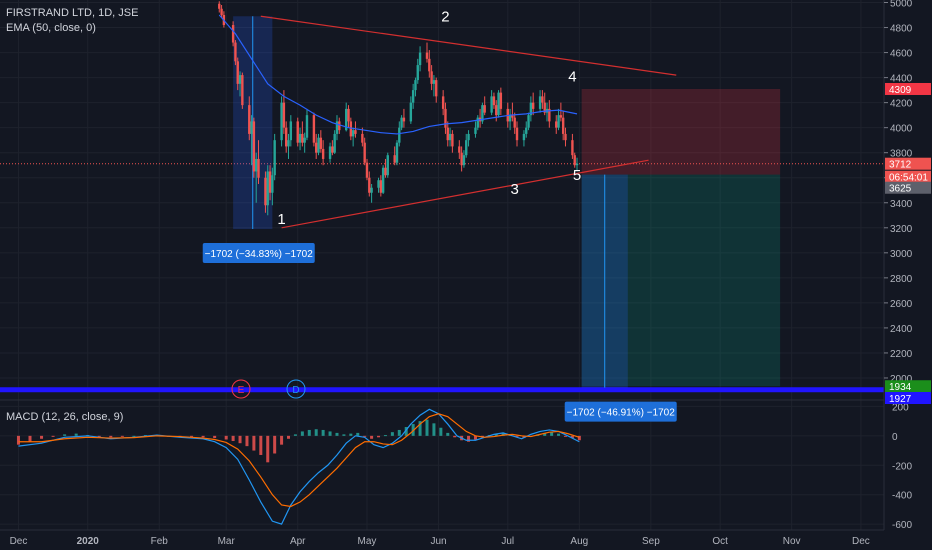 This screenshot has width=932, height=550. Describe the element at coordinates (296, 389) in the screenshot. I see `event-marker-dividend: D` at that location.